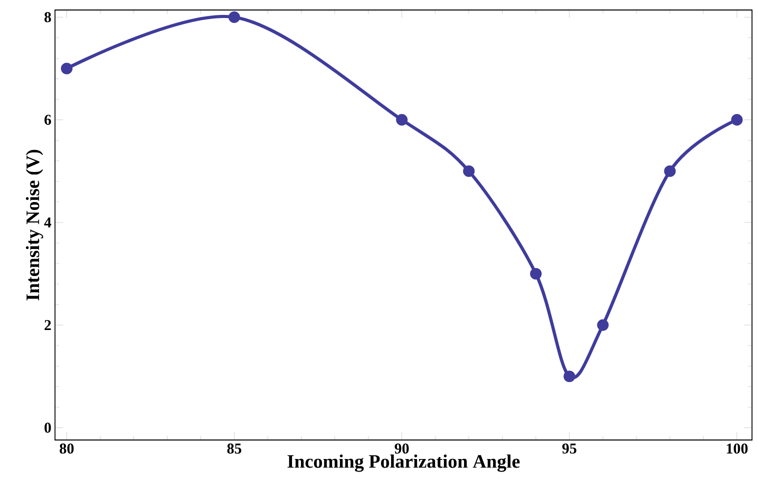  I want to click on y-tick-label: 0, so click(47, 427).